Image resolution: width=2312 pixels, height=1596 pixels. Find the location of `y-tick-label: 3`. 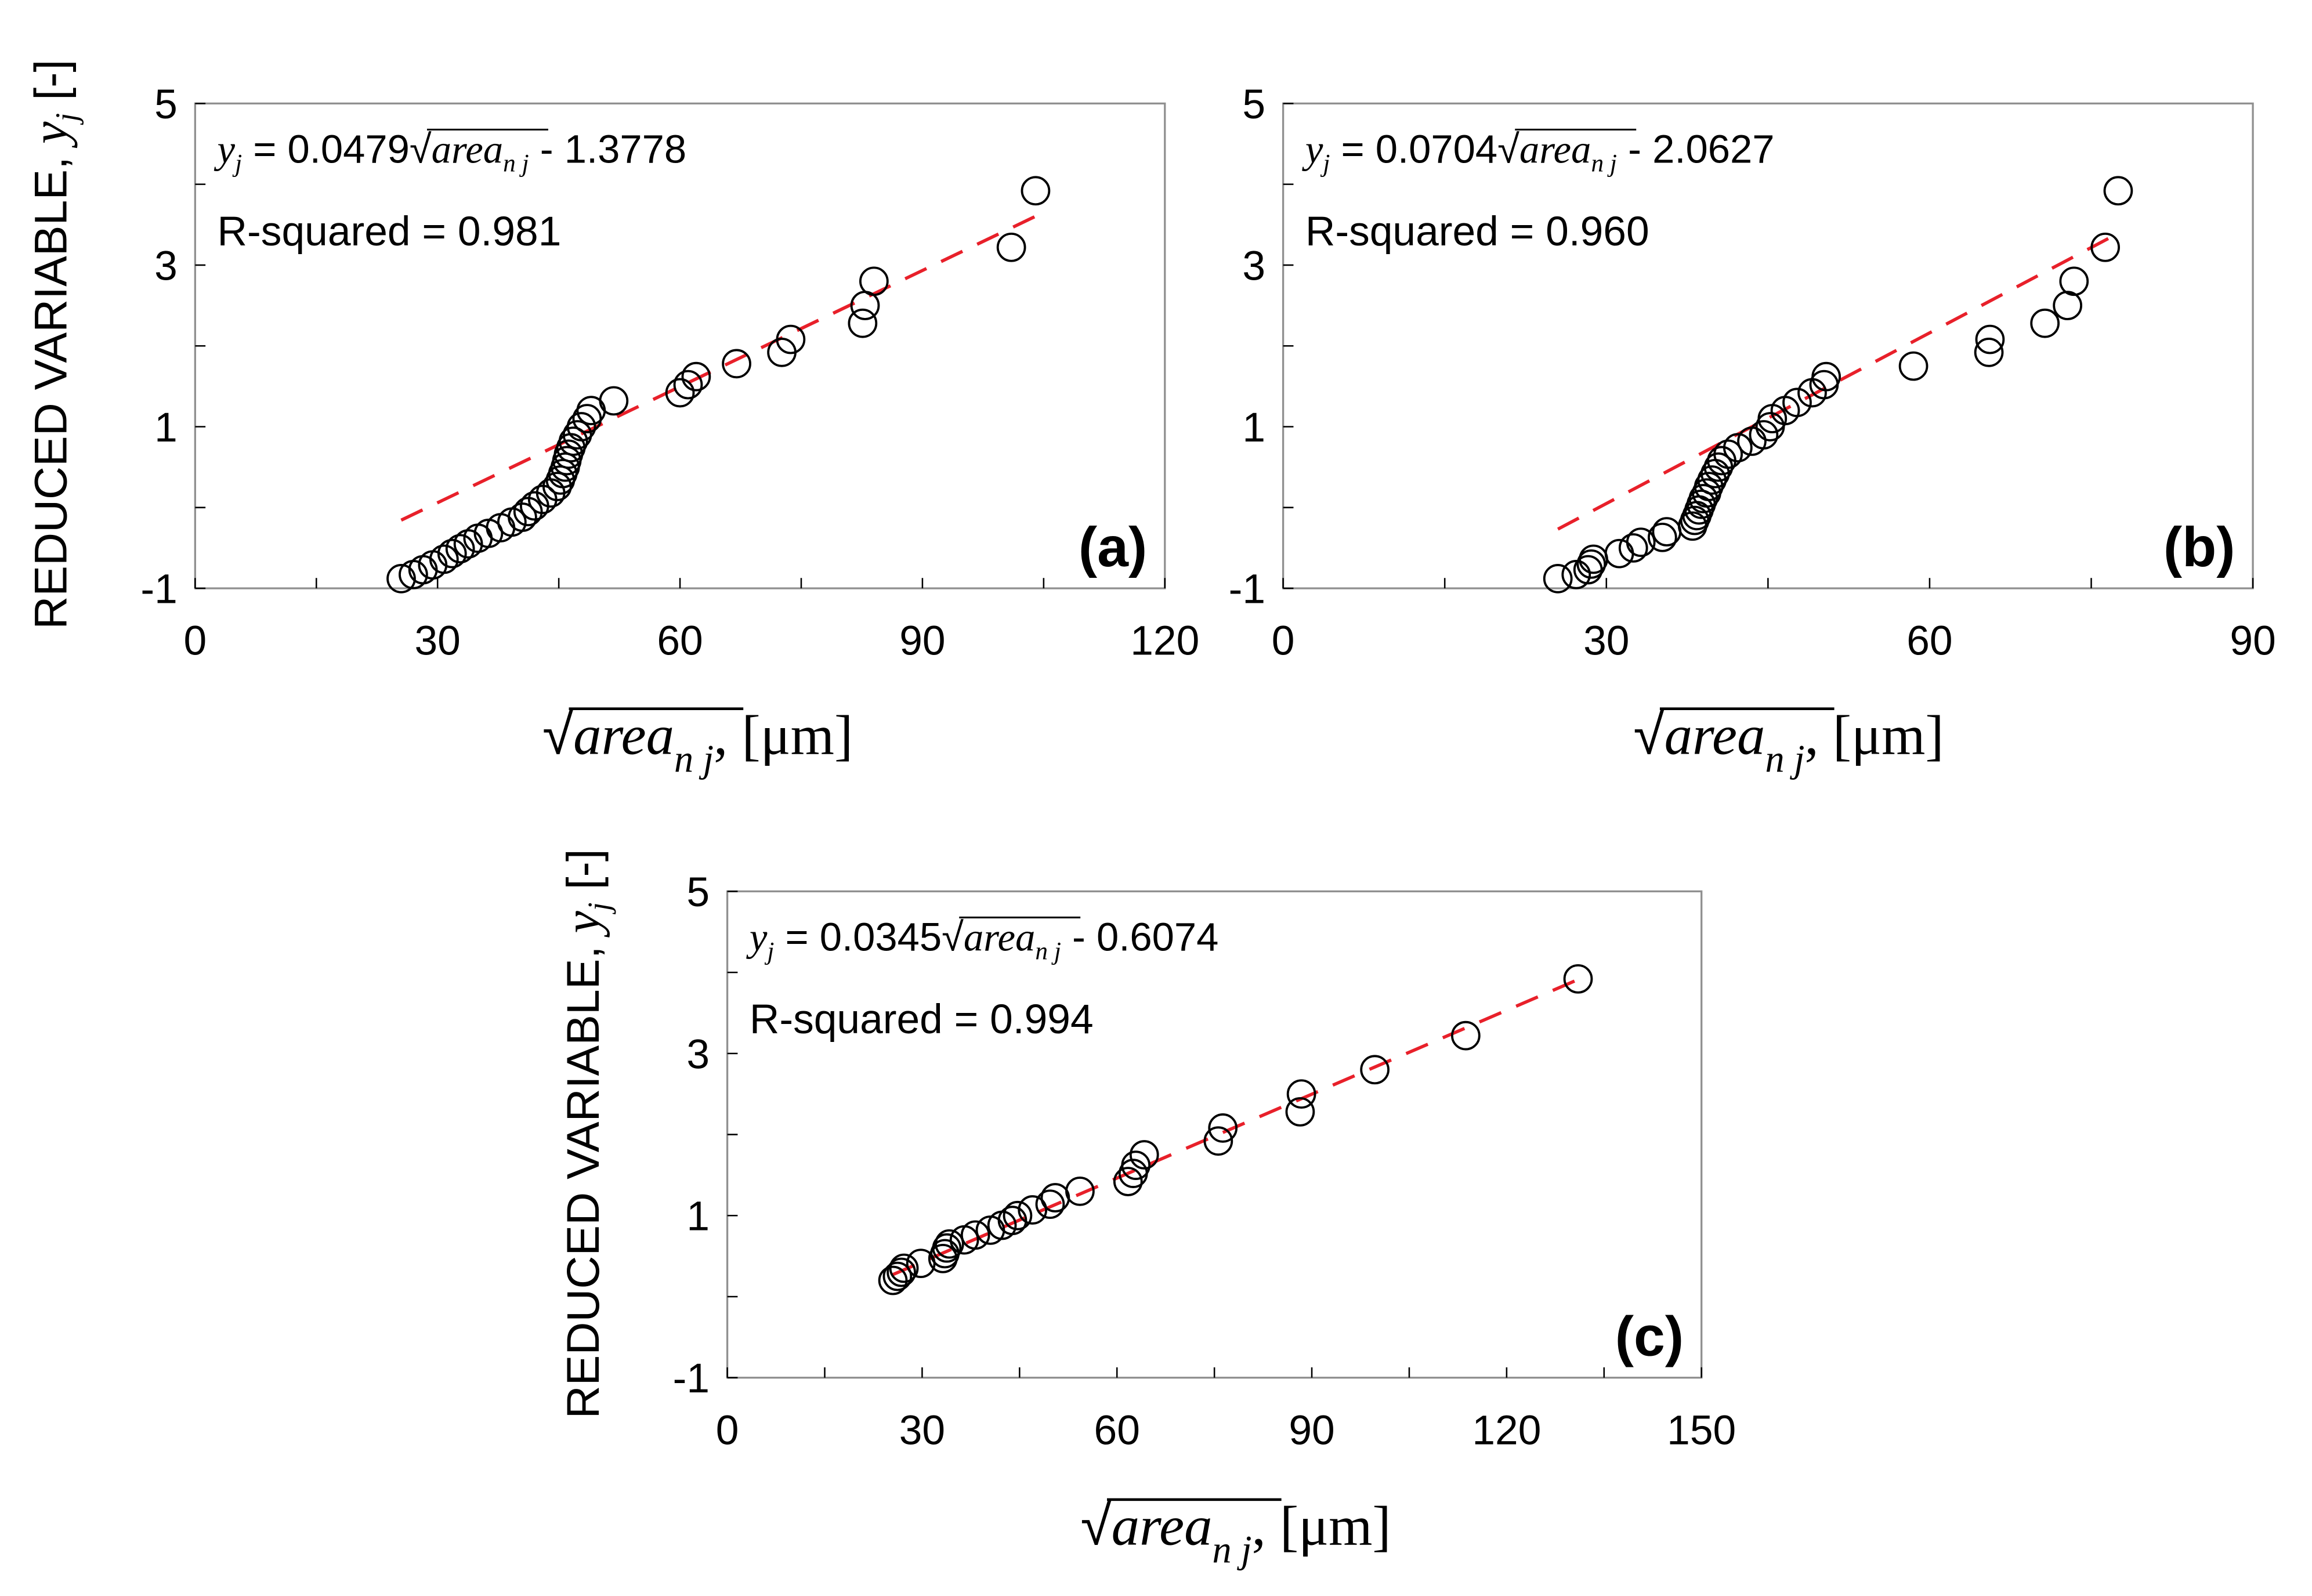

y-tick-label: 3 is located at coordinates (698, 1054).